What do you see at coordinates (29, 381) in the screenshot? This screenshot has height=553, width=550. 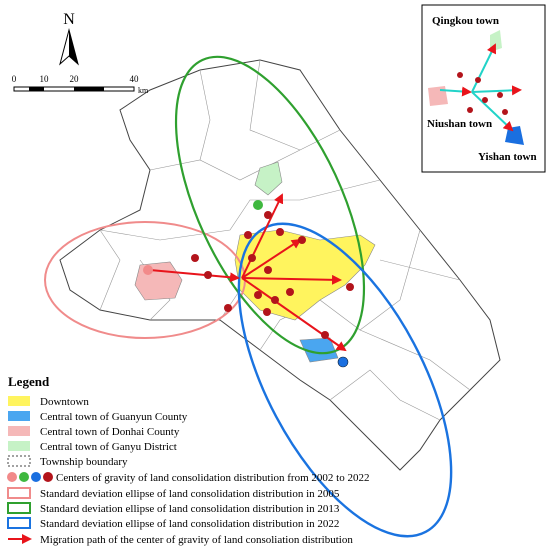 I see `label: Legend` at bounding box center [29, 381].